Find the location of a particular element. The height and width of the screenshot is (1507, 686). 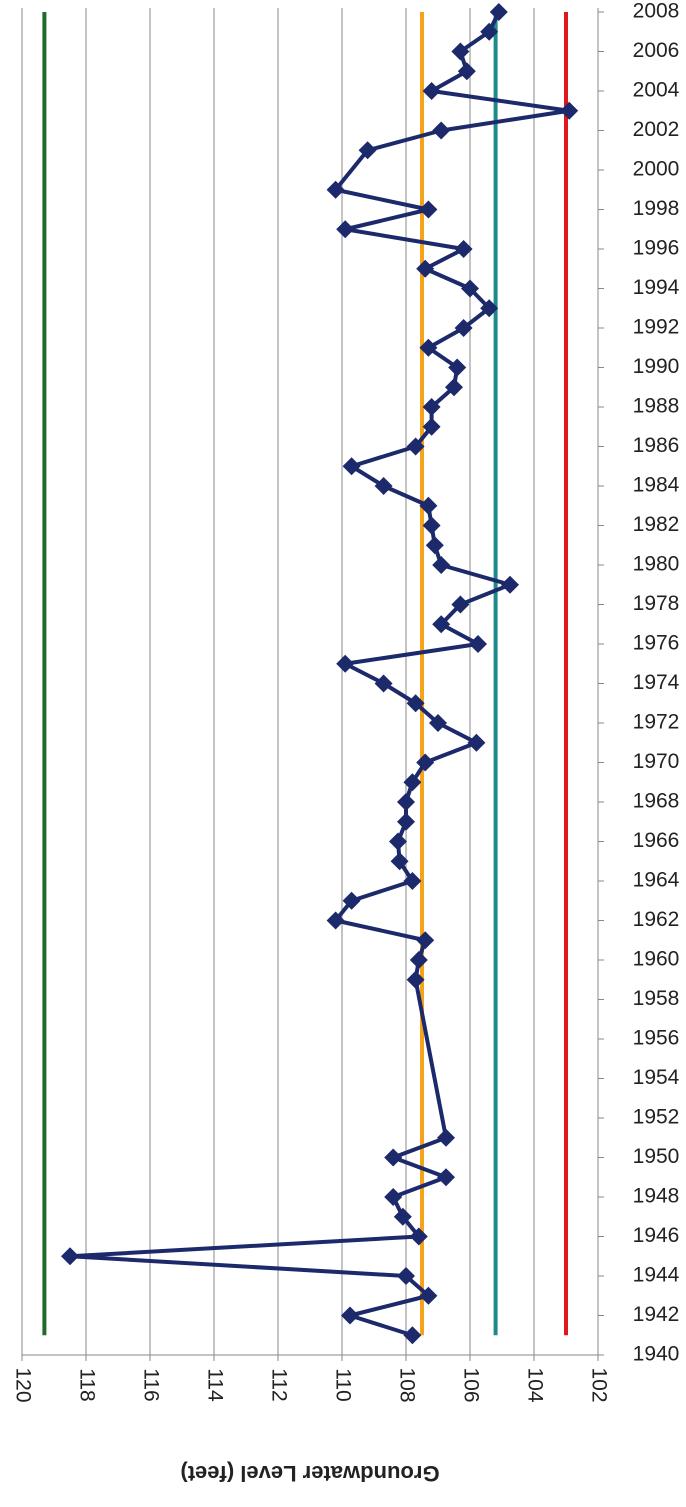

year-tick-label: 1996 is located at coordinates (656, 248).